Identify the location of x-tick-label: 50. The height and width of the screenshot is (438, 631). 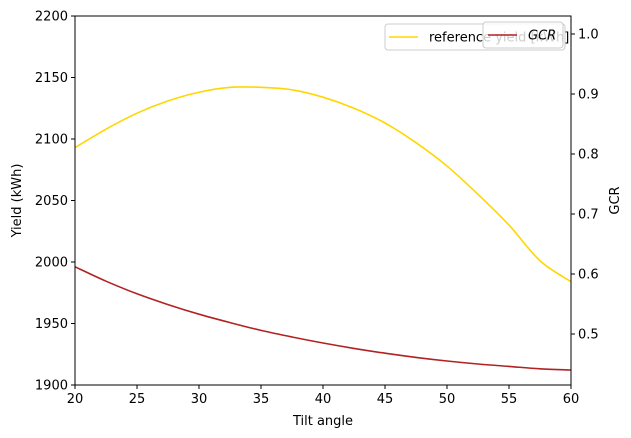
(447, 399).